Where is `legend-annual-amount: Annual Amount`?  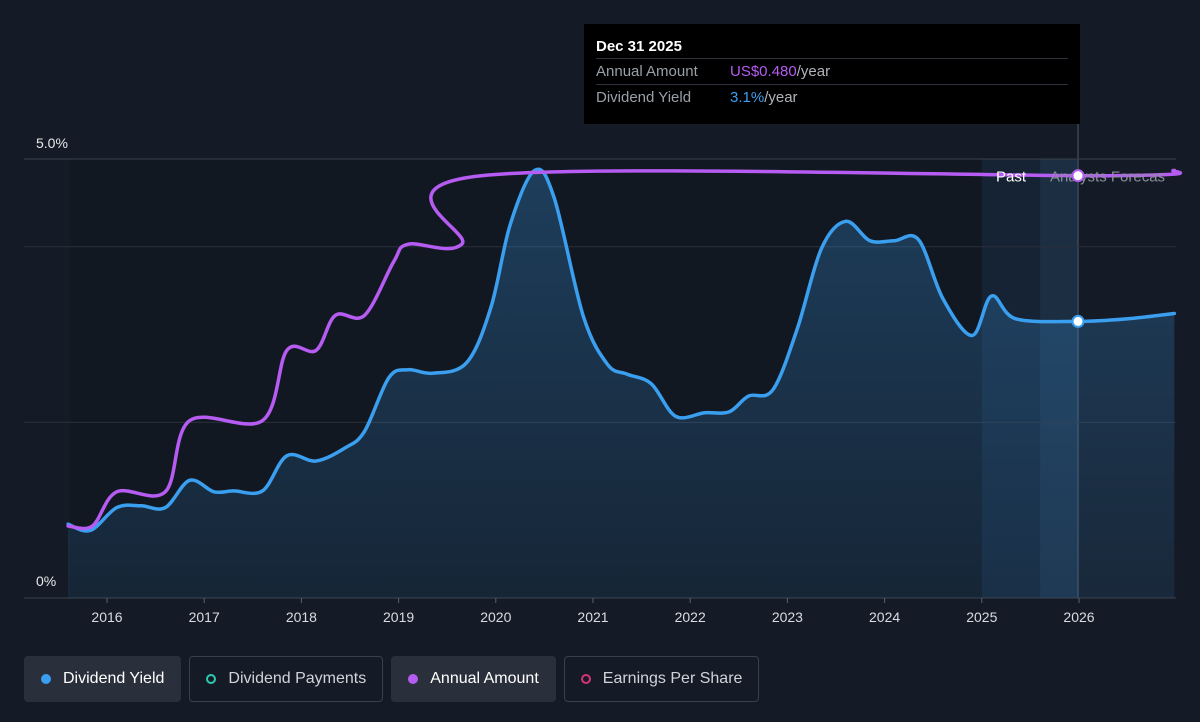 legend-annual-amount: Annual Amount is located at coordinates (473, 679).